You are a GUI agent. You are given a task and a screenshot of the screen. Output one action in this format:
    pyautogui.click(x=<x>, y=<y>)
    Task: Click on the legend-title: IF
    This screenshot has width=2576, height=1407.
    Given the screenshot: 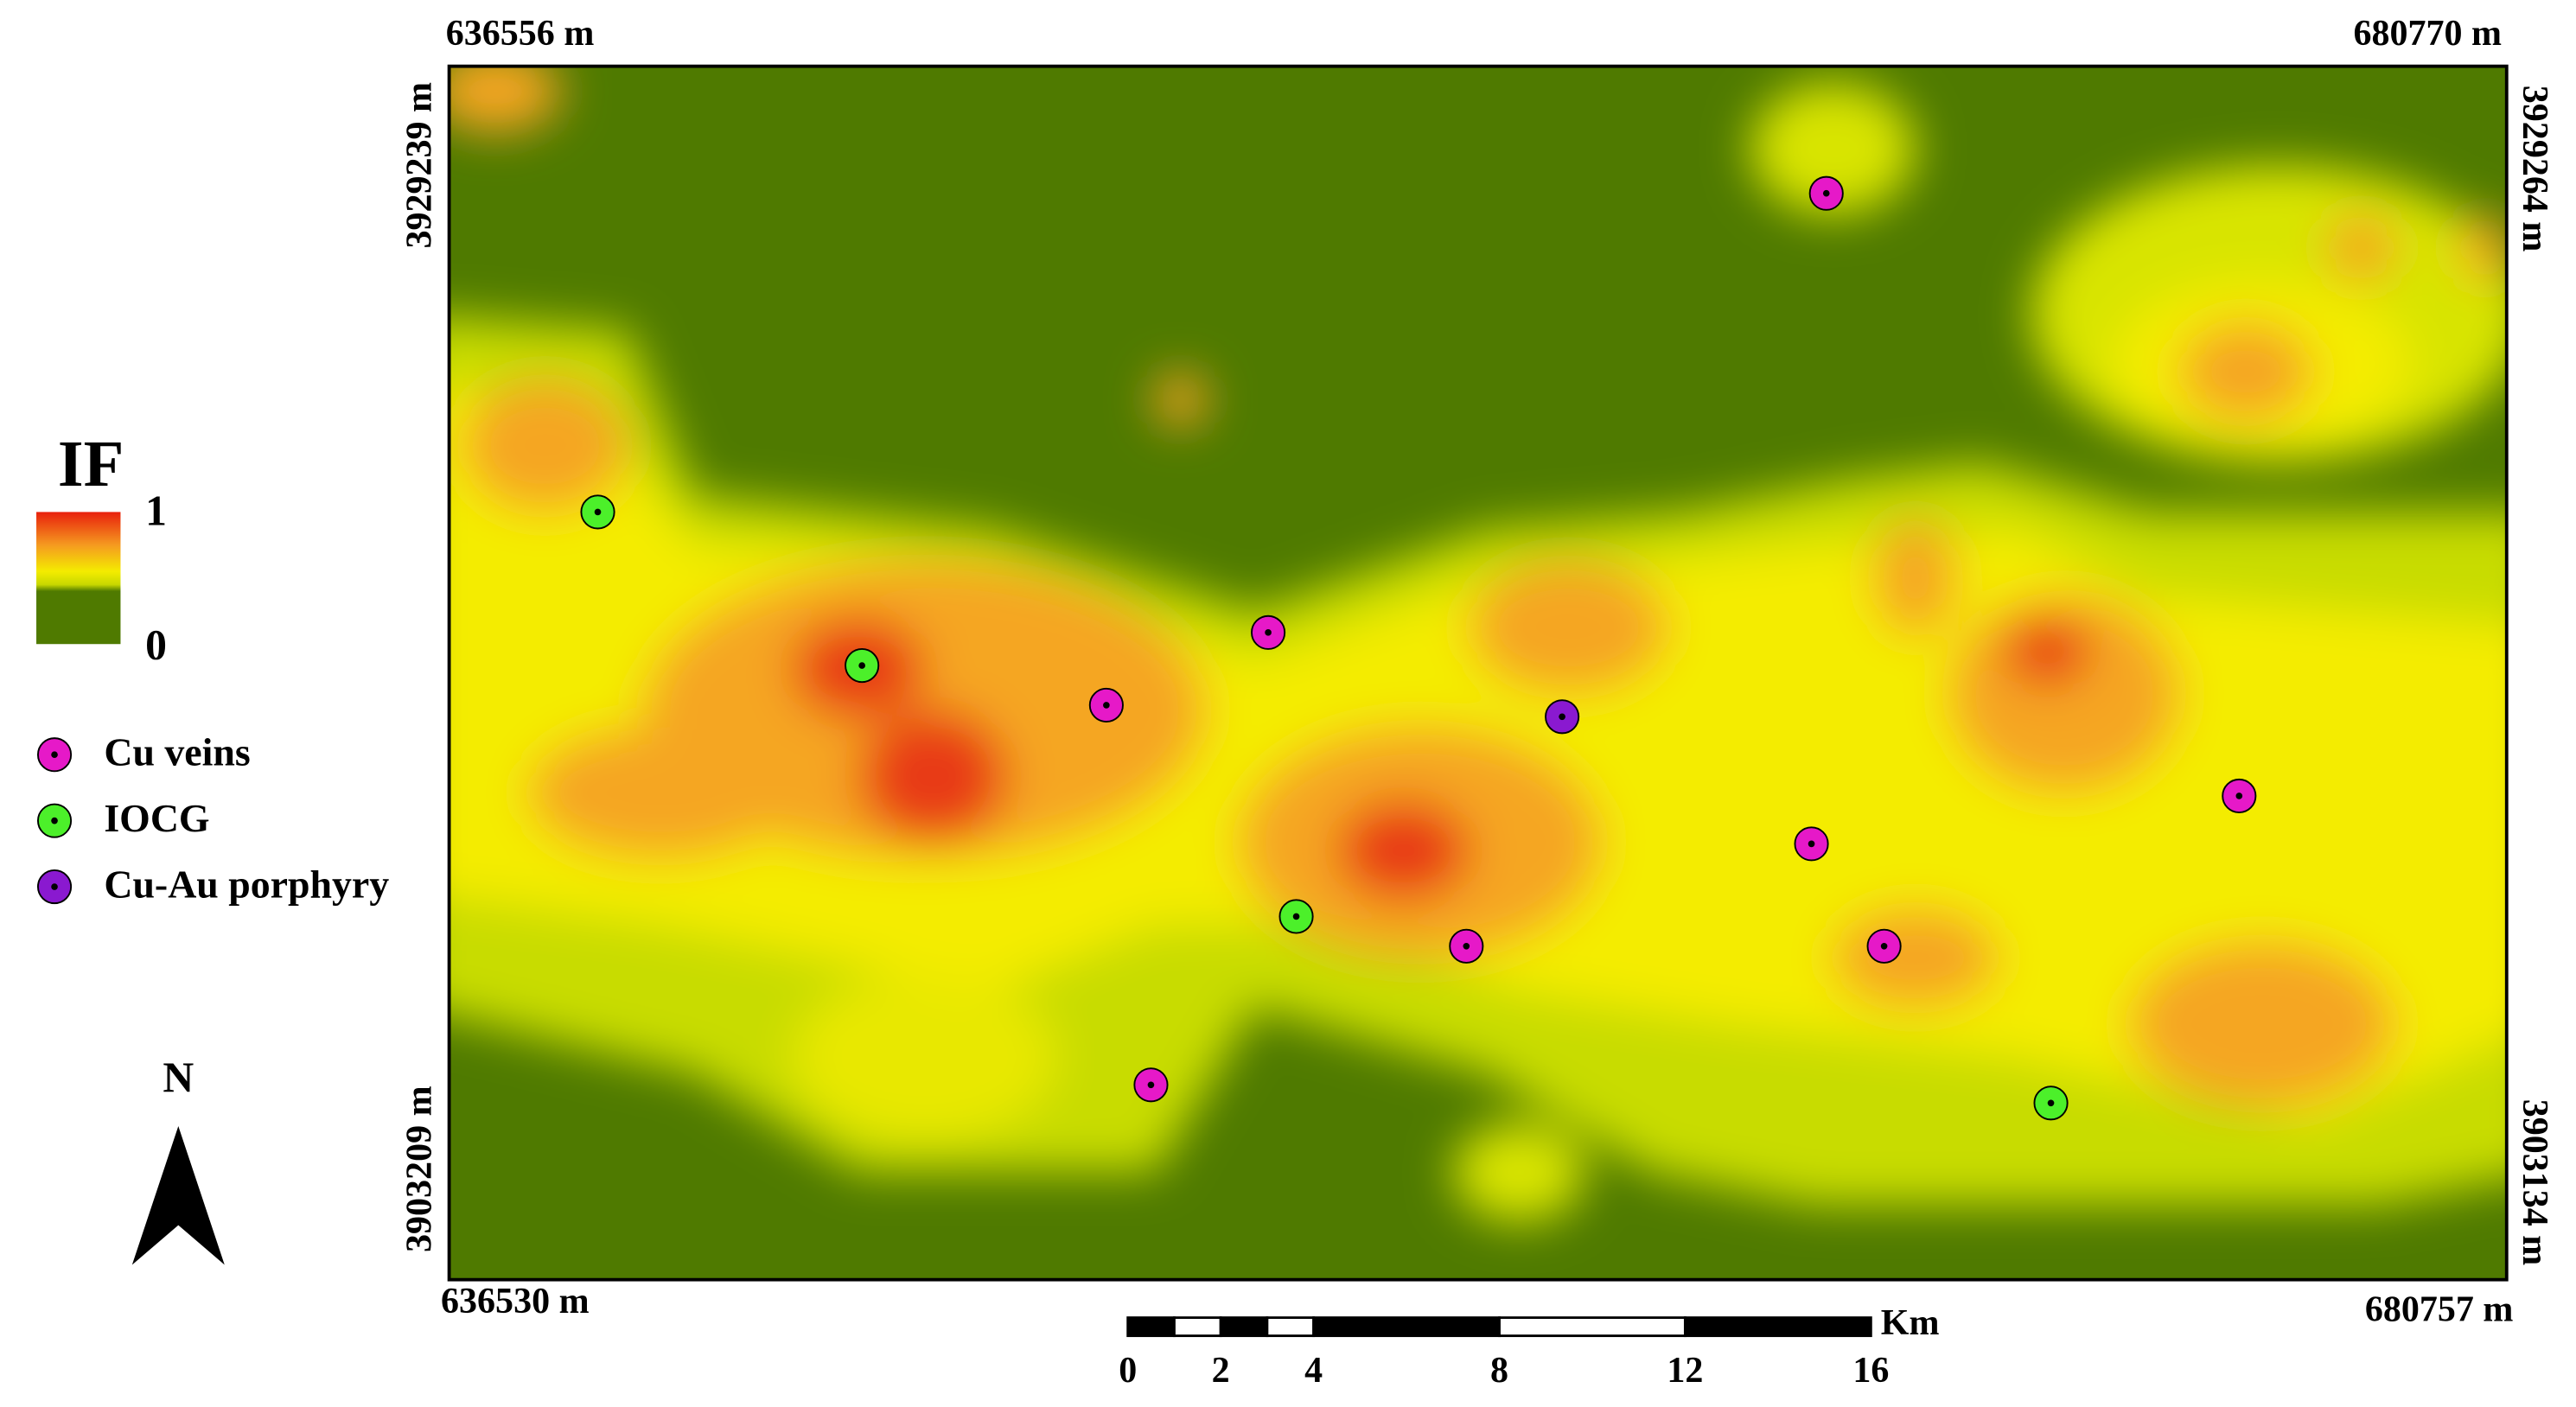 What is the action you would take?
    pyautogui.click(x=91, y=463)
    